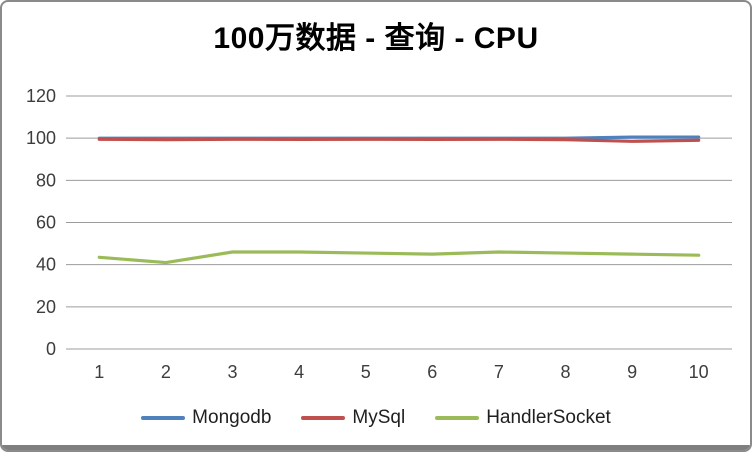  What do you see at coordinates (232, 372) in the screenshot?
I see `svg-text: 3` at bounding box center [232, 372].